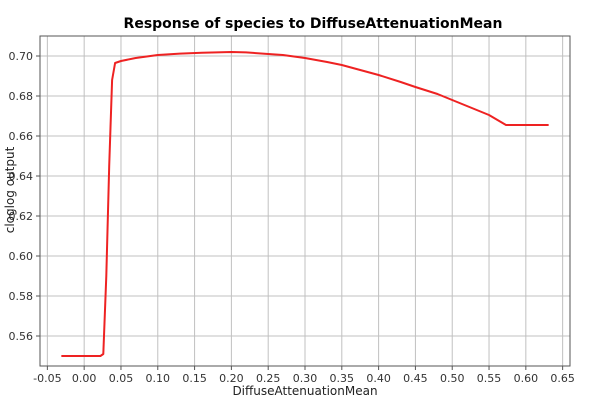 The image size is (600, 400). What do you see at coordinates (84, 378) in the screenshot?
I see `x-tick-label: 0.00` at bounding box center [84, 378].